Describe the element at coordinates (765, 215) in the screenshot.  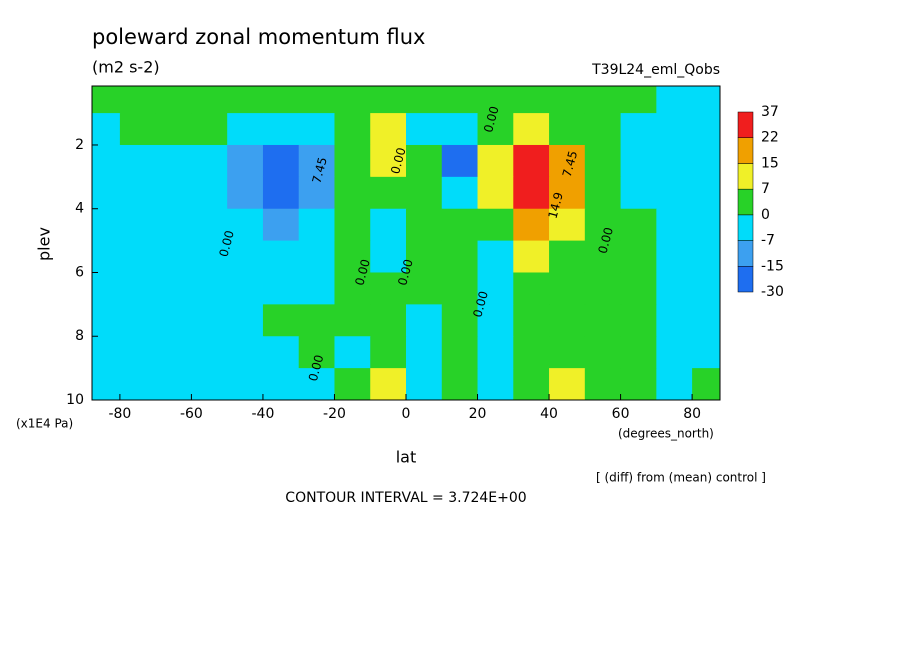
I see `colorbar-label: 0` at that location.